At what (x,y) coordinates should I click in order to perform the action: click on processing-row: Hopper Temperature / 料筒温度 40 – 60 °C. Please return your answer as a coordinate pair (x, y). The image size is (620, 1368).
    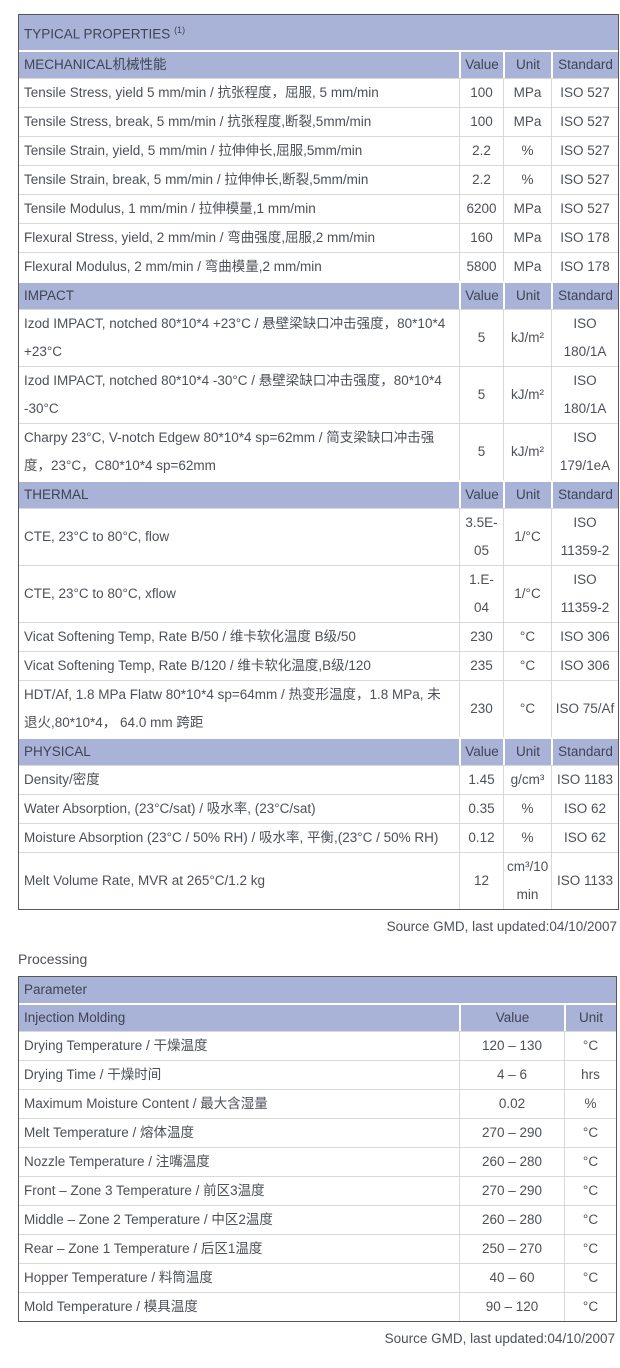
    Looking at the image, I should click on (317, 1277).